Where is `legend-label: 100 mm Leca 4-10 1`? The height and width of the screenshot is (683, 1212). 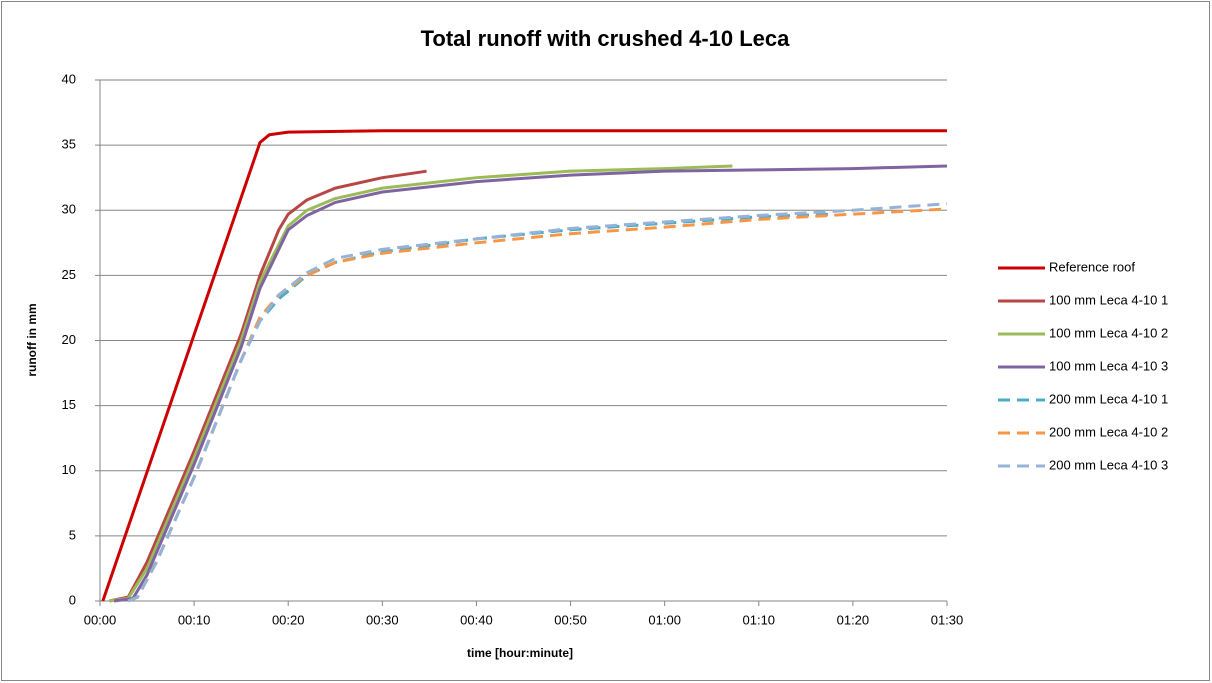
legend-label: 100 mm Leca 4-10 1 is located at coordinates (1108, 299).